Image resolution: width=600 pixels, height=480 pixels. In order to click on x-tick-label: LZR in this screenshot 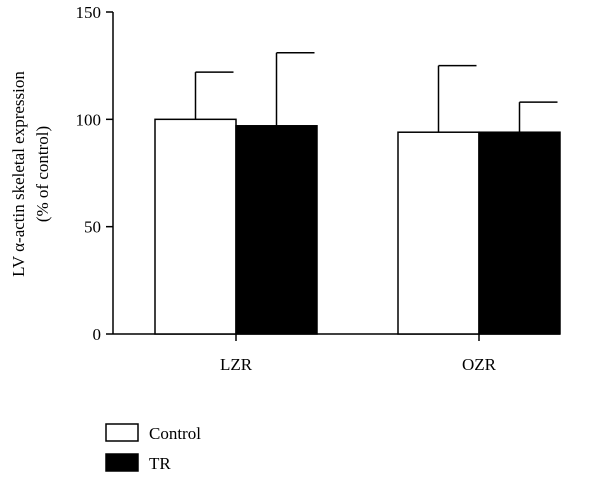, I will do `click(236, 364)`.